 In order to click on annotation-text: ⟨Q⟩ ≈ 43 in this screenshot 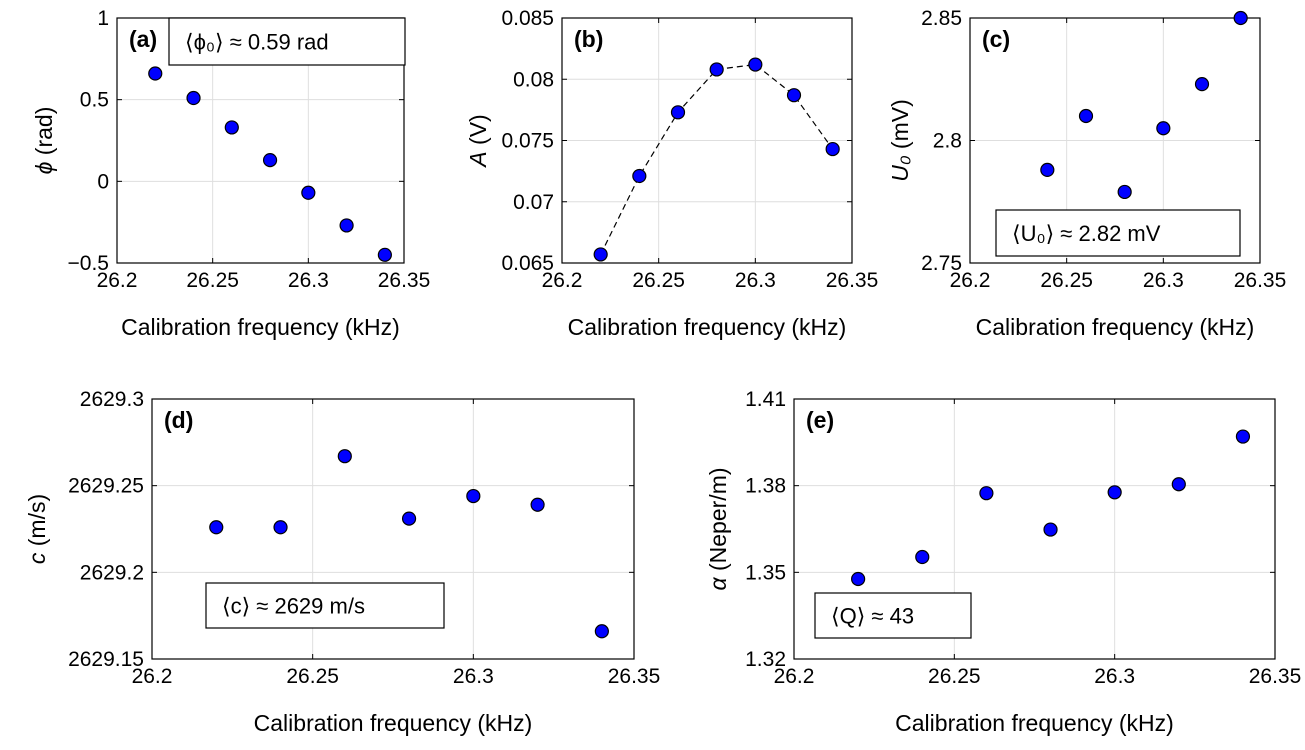, I will do `click(872, 616)`.